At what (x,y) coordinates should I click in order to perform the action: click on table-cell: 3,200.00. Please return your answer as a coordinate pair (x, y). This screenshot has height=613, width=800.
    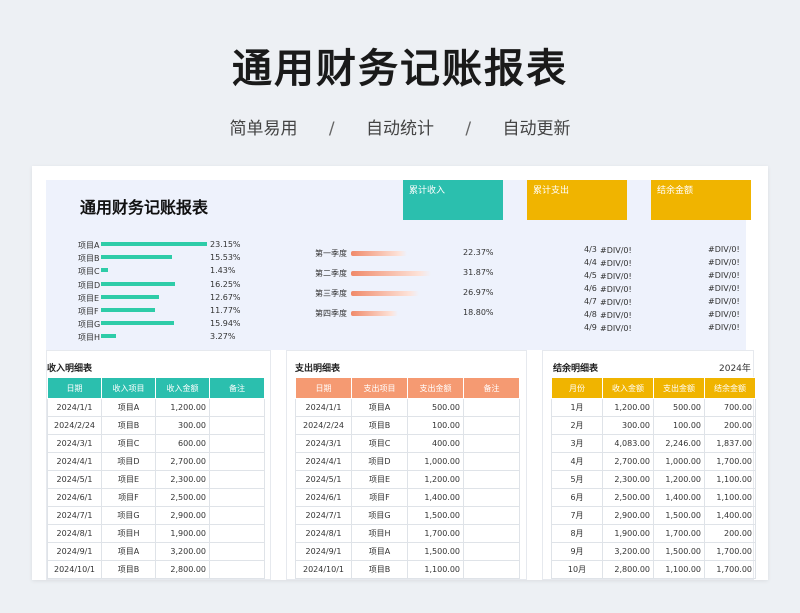
    Looking at the image, I should click on (628, 551).